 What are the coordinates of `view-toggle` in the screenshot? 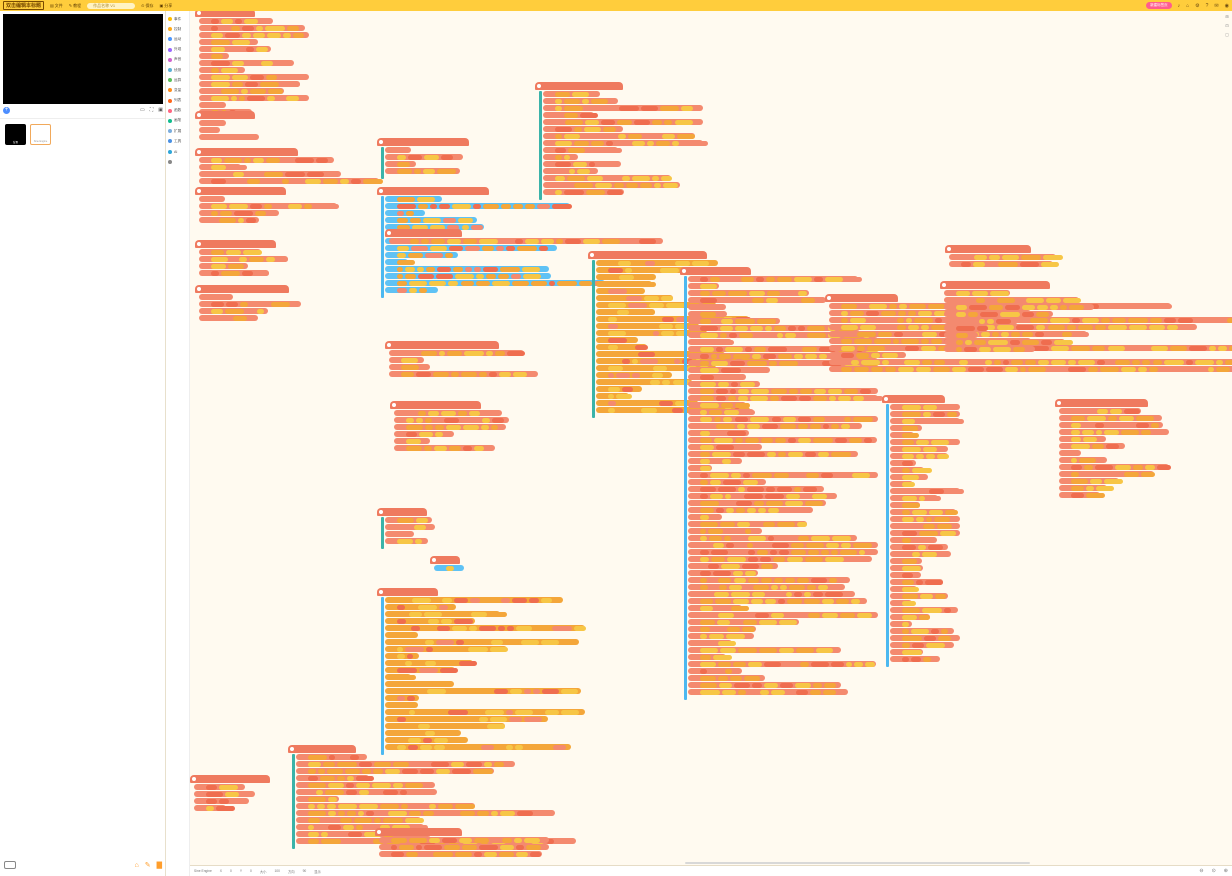 It's located at (10, 865).